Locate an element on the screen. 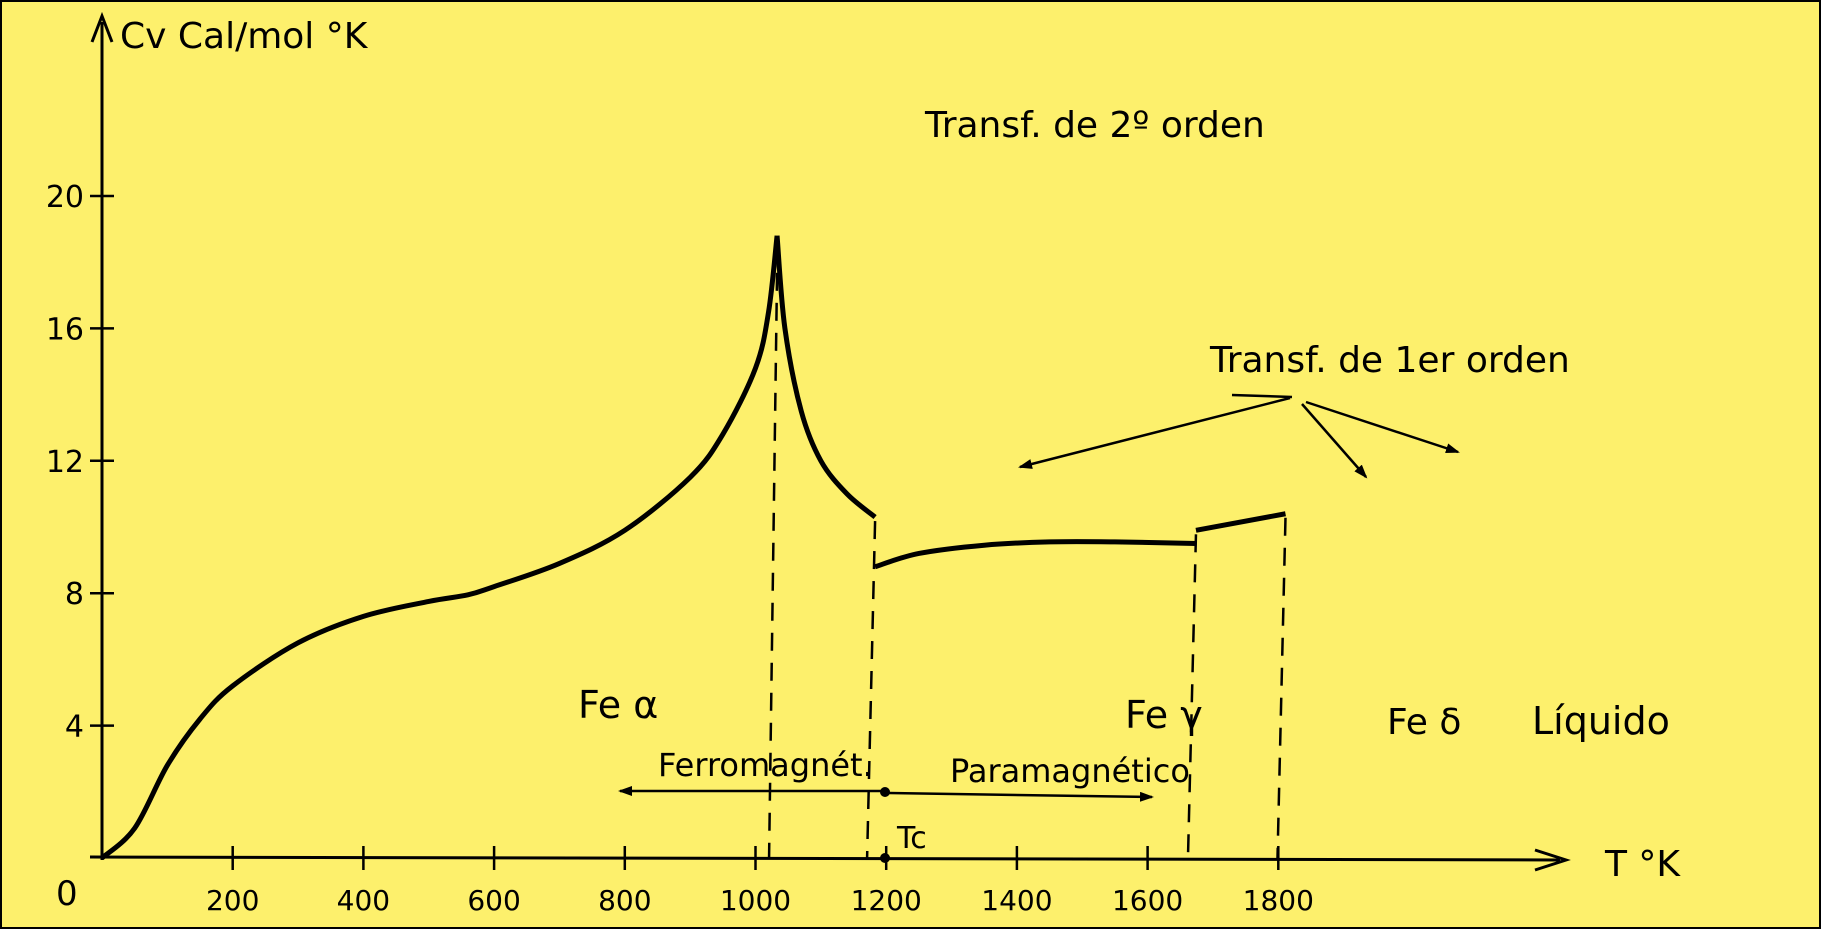 The image size is (1821, 929). origin-label: 0 is located at coordinates (67, 894).